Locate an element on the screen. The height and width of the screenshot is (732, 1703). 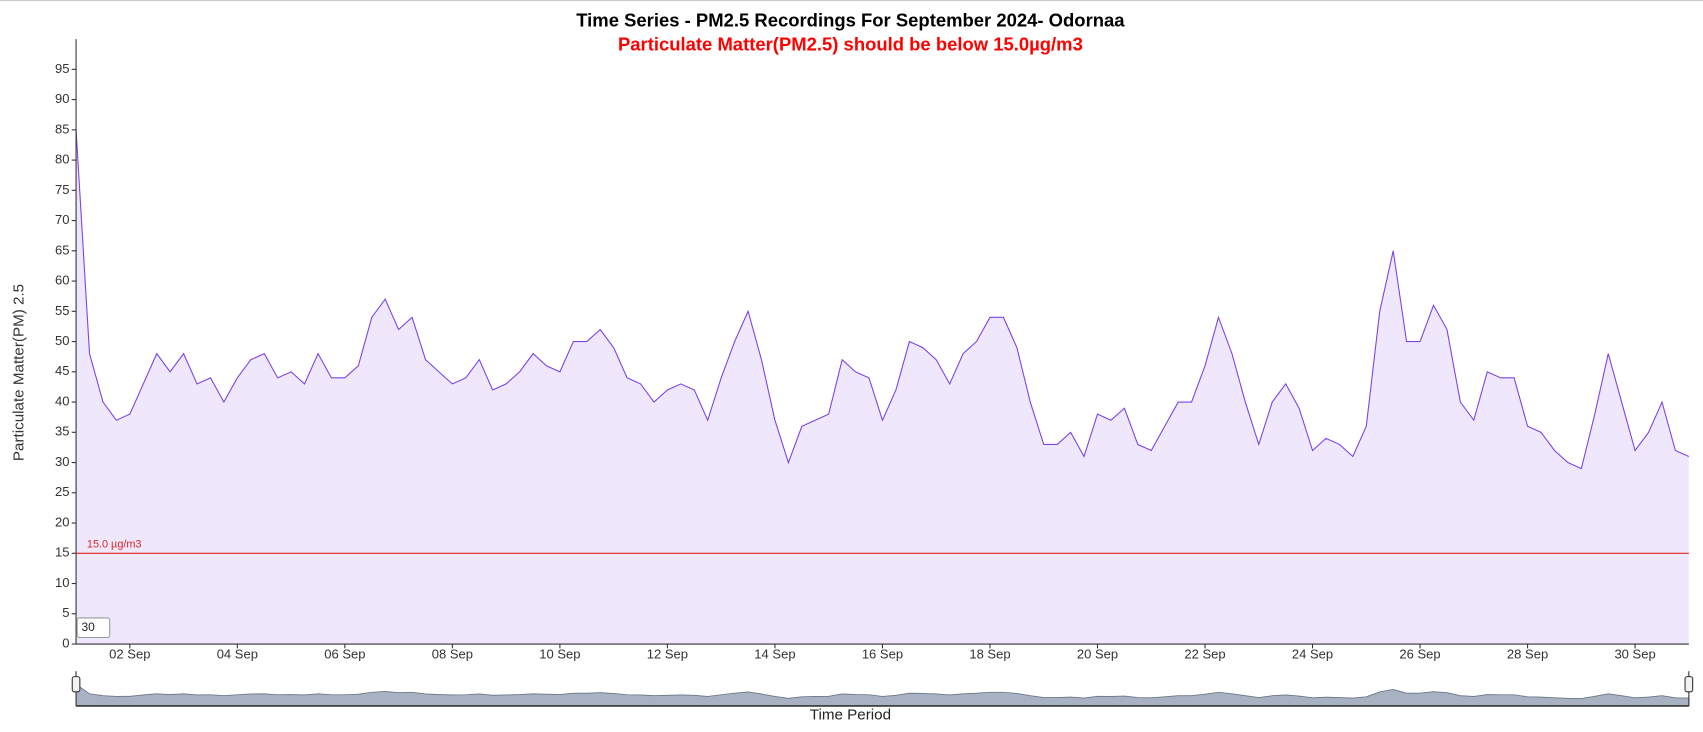
y-tick-label: 0 is located at coordinates (65, 642).